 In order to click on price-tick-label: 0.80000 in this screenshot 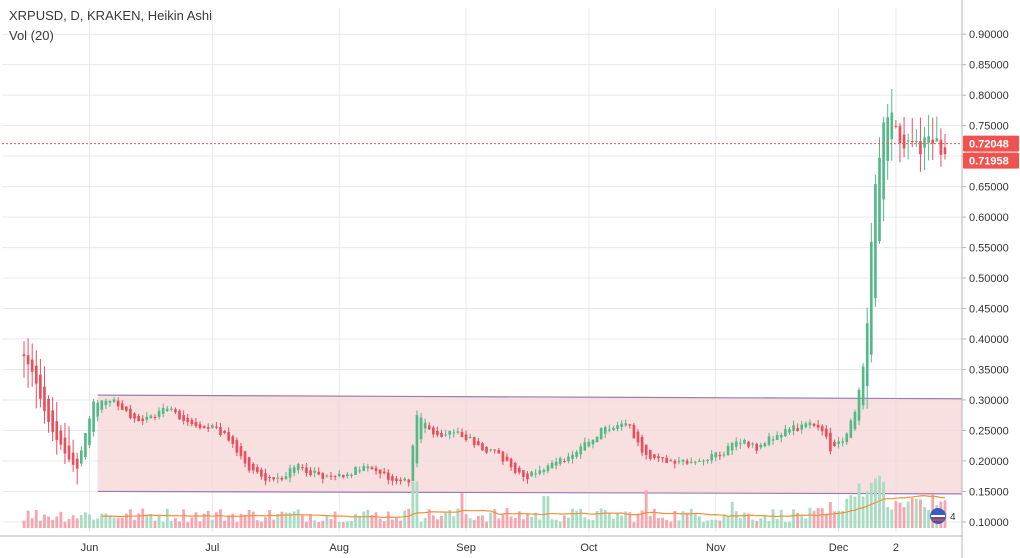, I will do `click(989, 96)`.